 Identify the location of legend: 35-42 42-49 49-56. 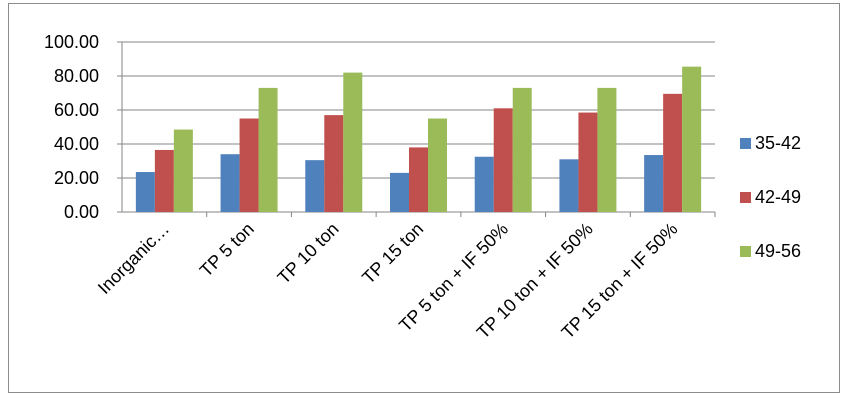
(770, 197).